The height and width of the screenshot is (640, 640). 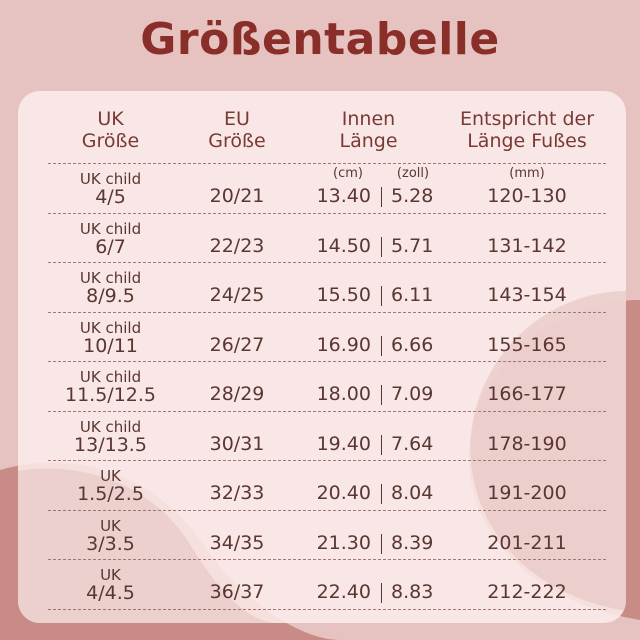 What do you see at coordinates (237, 493) in the screenshot?
I see `eu-size-cell: 32/33` at bounding box center [237, 493].